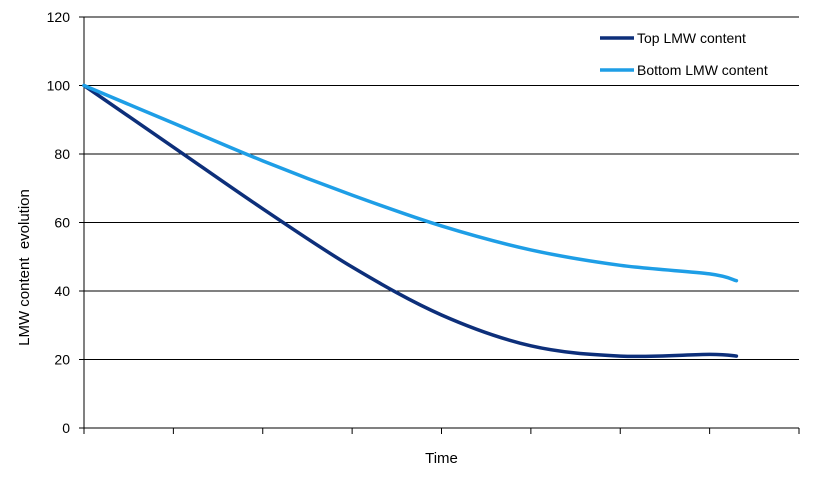  I want to click on y-axis-title: LMW content evolution, so click(24, 267).